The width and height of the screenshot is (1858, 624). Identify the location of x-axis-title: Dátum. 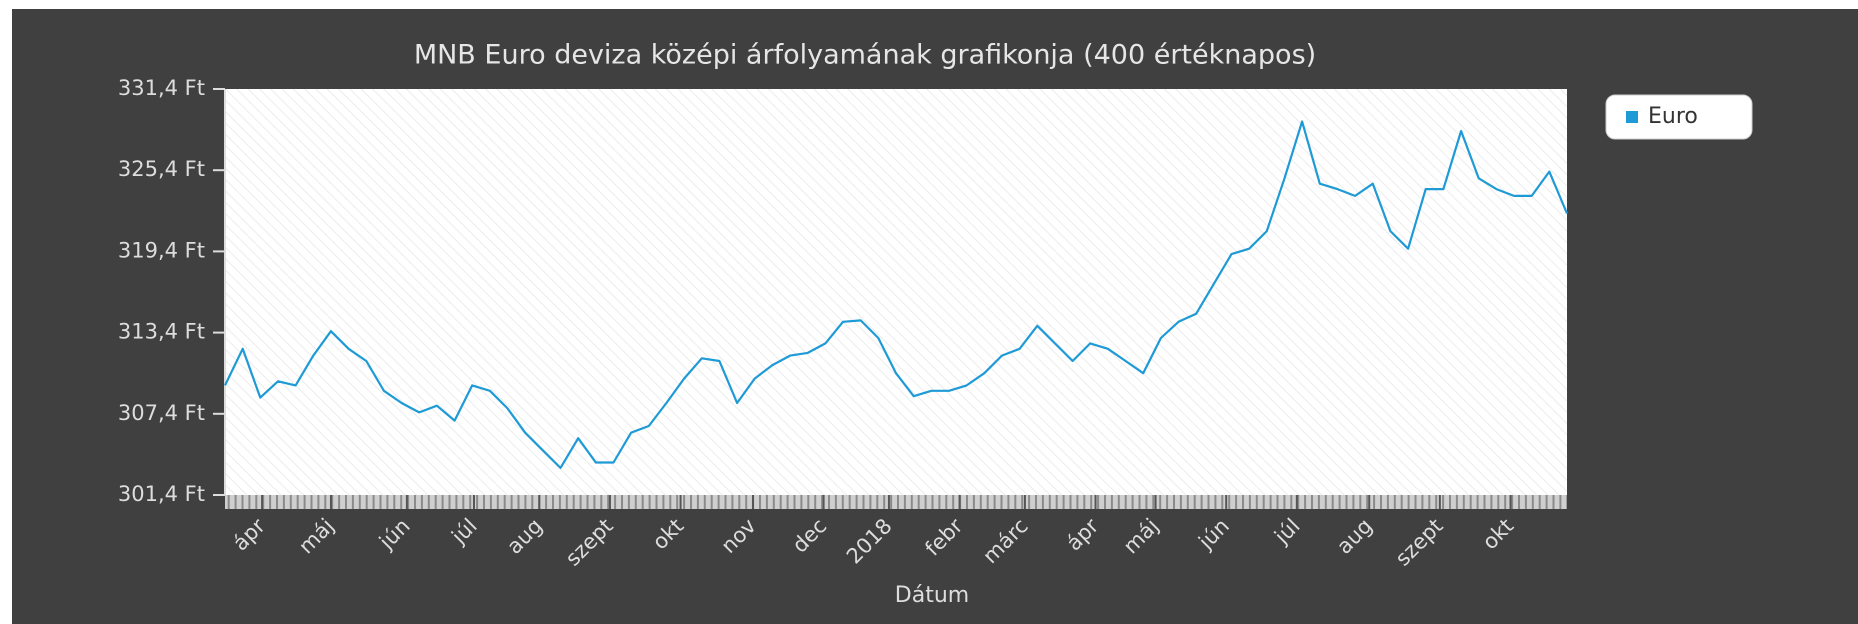
(932, 595).